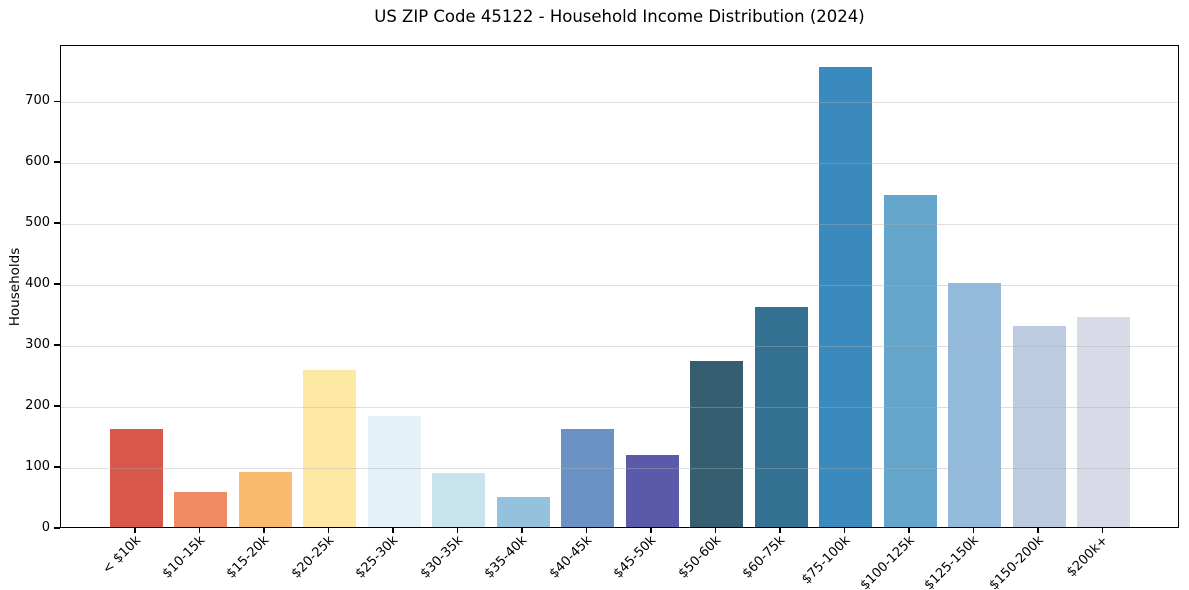  Describe the element at coordinates (764, 557) in the screenshot. I see `x-tick-label: $60-75k` at that location.